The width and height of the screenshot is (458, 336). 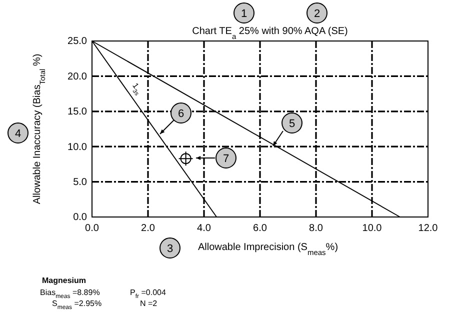 What do you see at coordinates (292, 124) in the screenshot?
I see `annotation: 5` at bounding box center [292, 124].